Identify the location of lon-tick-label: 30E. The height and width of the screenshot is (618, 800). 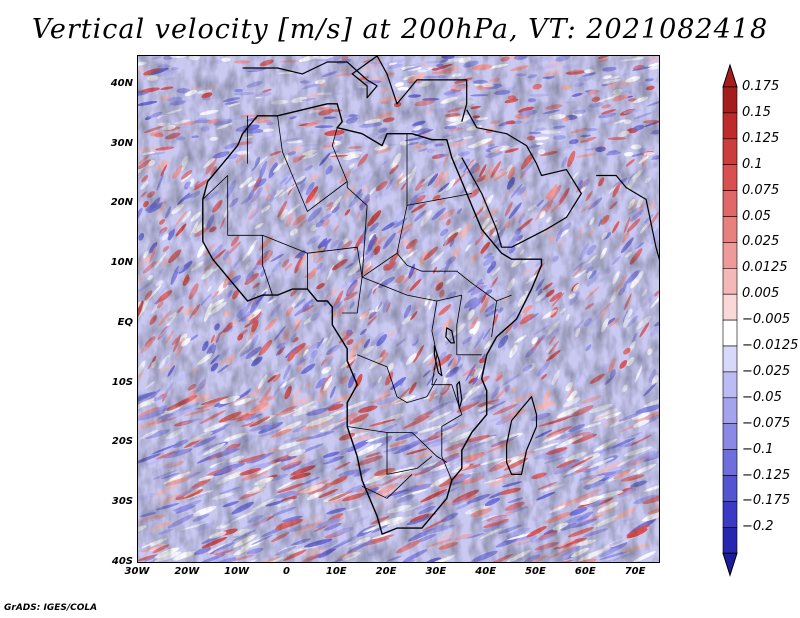
(436, 571).